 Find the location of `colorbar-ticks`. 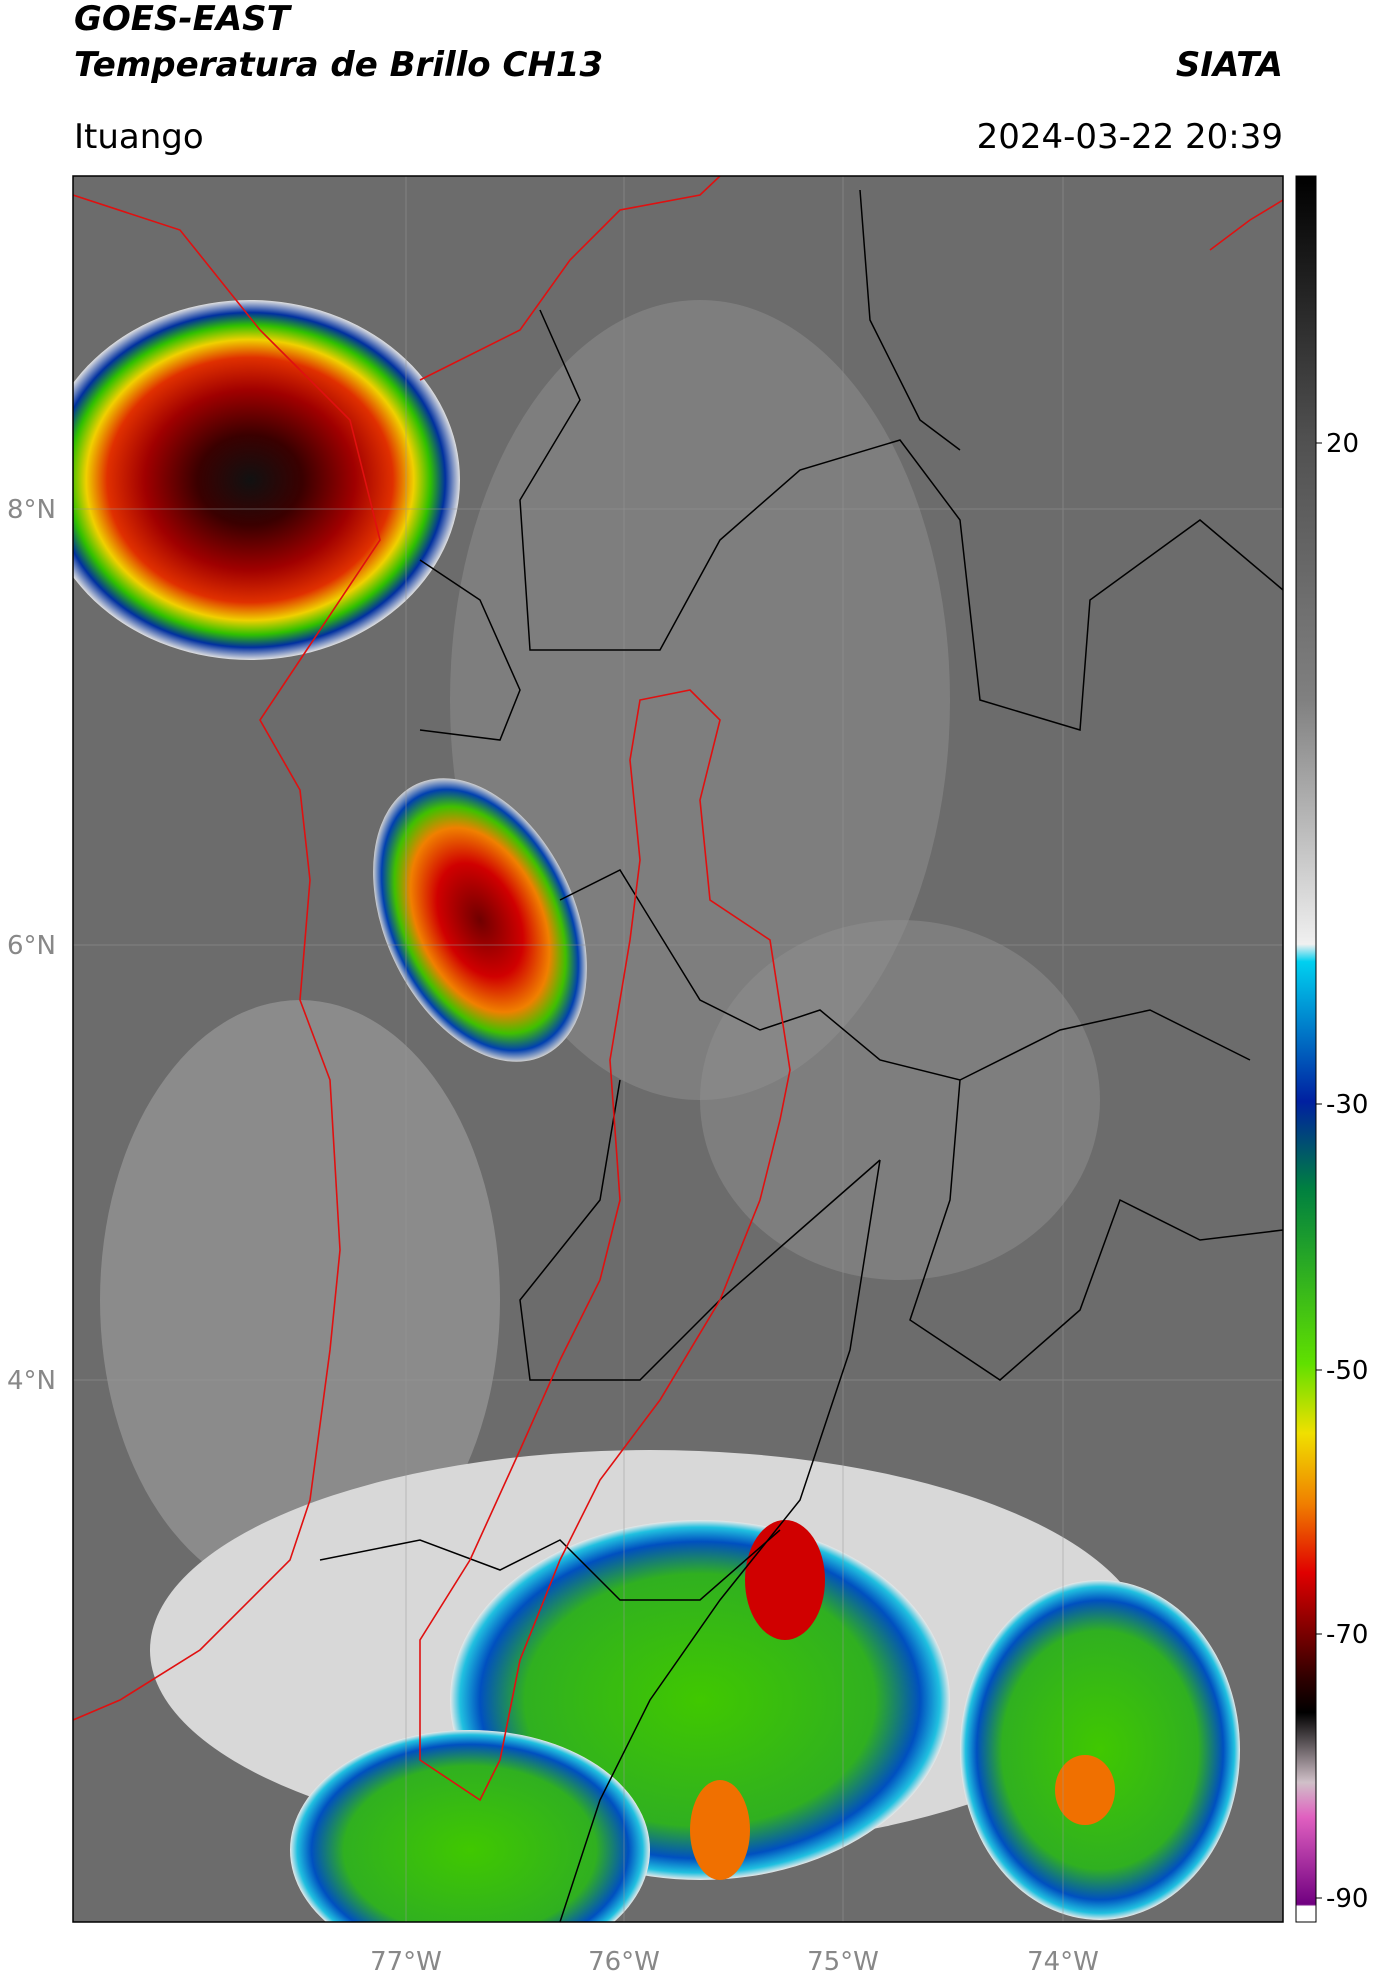

colorbar-ticks is located at coordinates (1319, 1170).